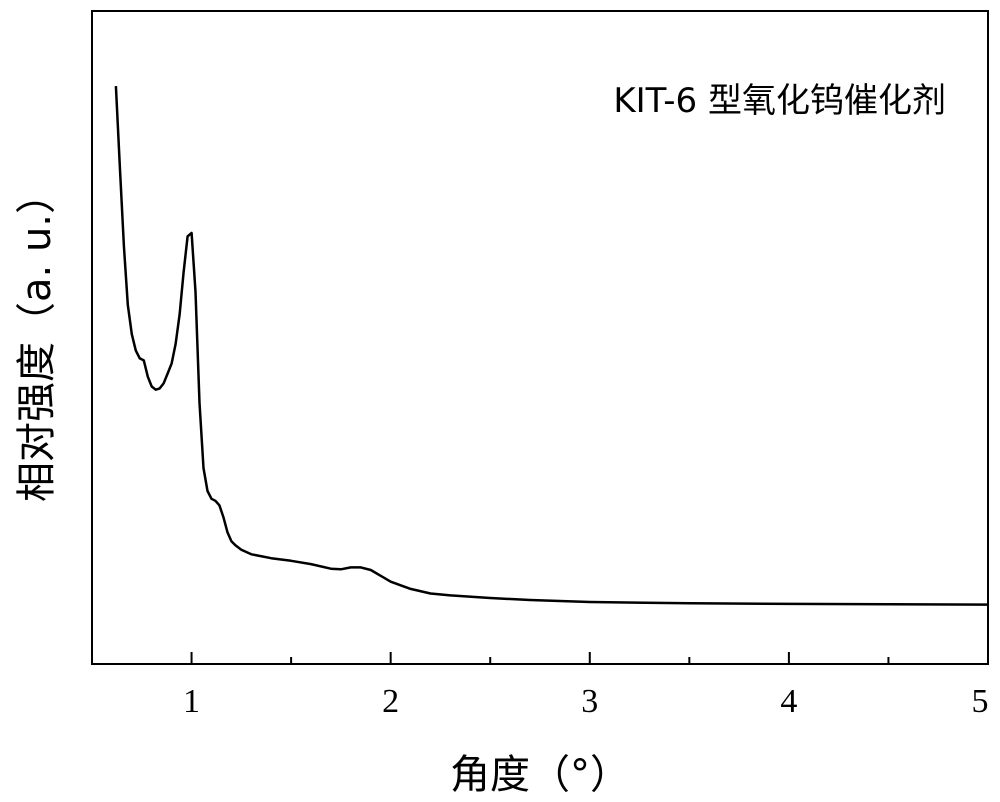 This screenshot has height=802, width=1000. What do you see at coordinates (390, 701) in the screenshot?
I see `x-tick-label: 2` at bounding box center [390, 701].